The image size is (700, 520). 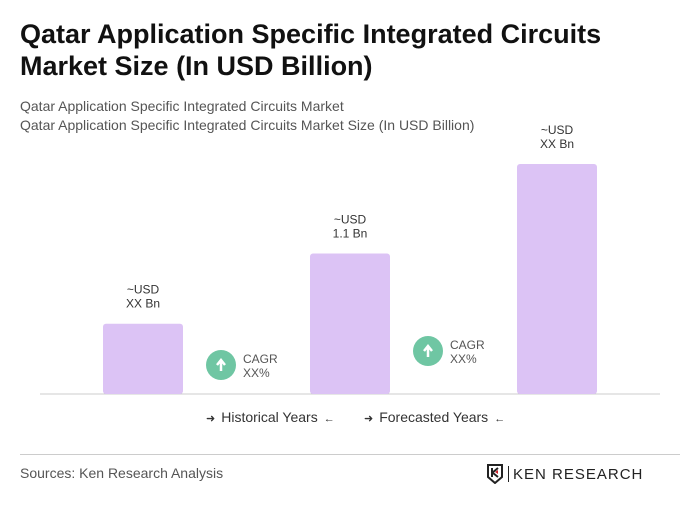 I want to click on legend-forecasted-label: Forecasted Years, so click(x=434, y=417).